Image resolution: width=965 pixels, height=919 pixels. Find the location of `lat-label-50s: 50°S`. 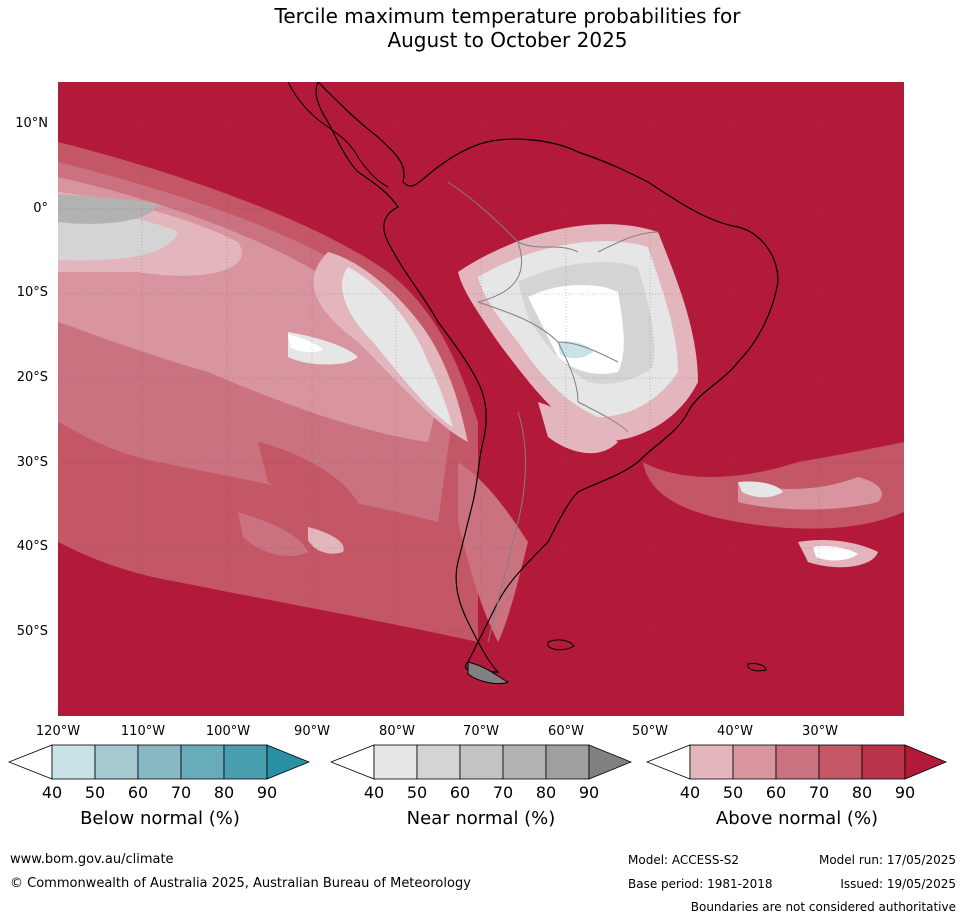

lat-label-50s: 50°S is located at coordinates (32, 631).